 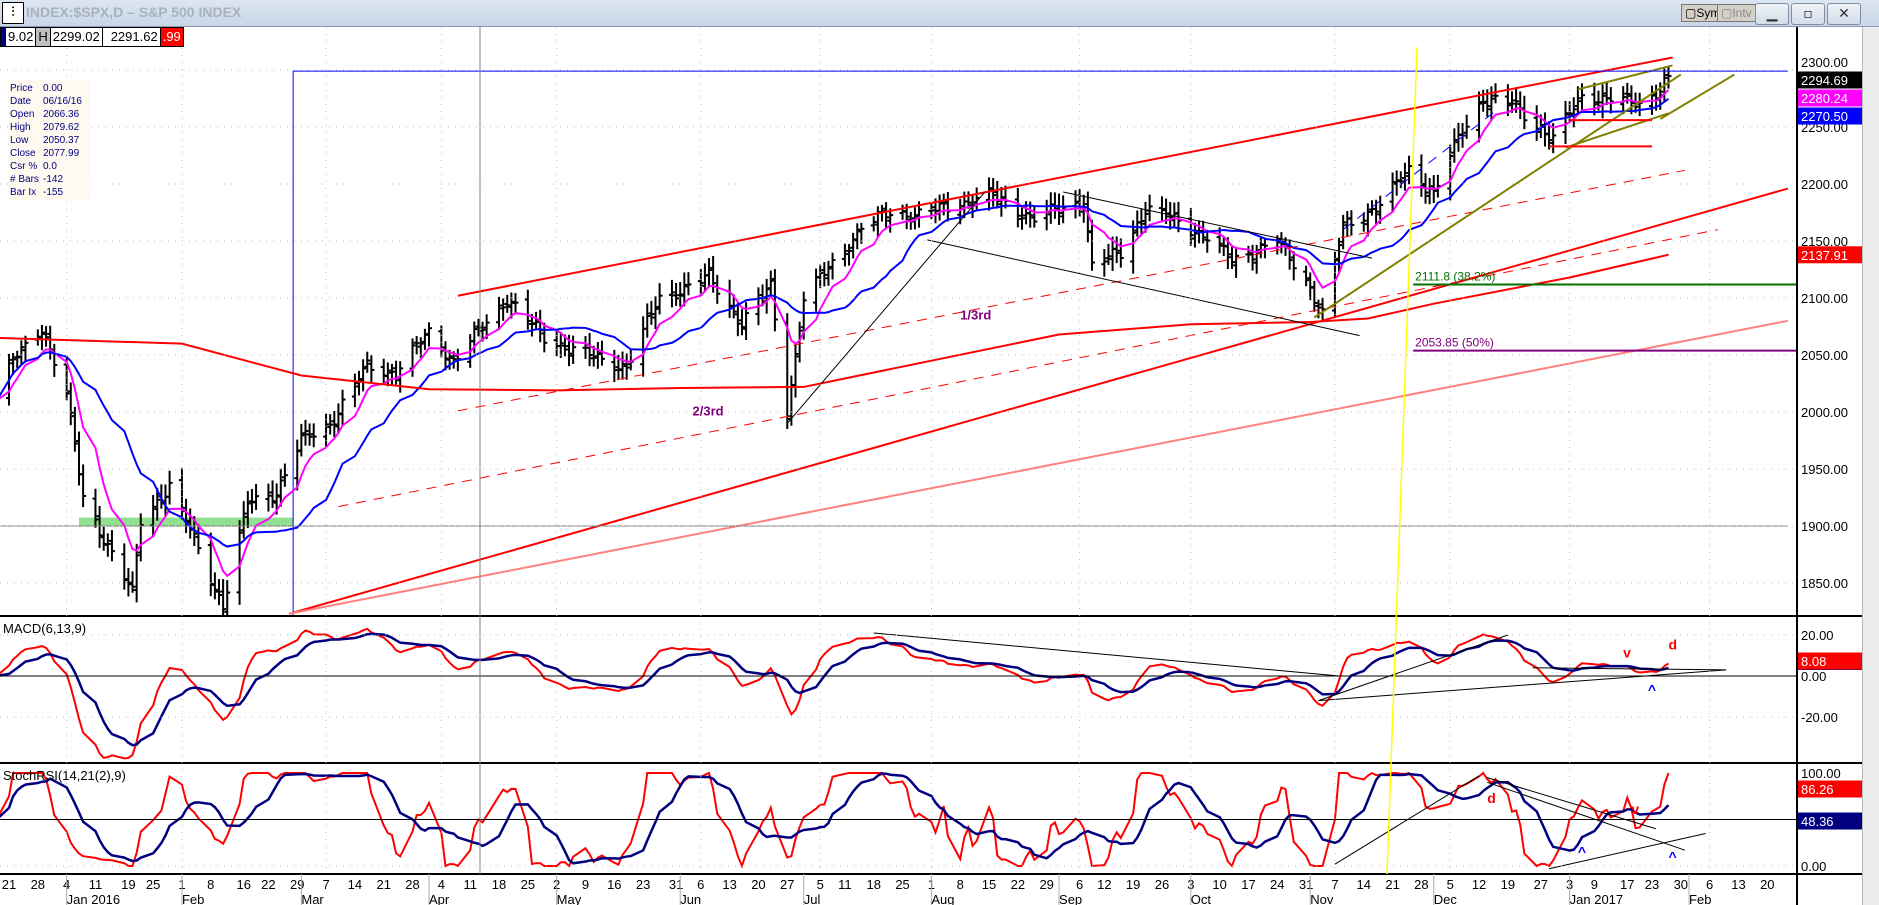 I want to click on ma-mid-value-tag: 2270.50, so click(x=1824, y=116).